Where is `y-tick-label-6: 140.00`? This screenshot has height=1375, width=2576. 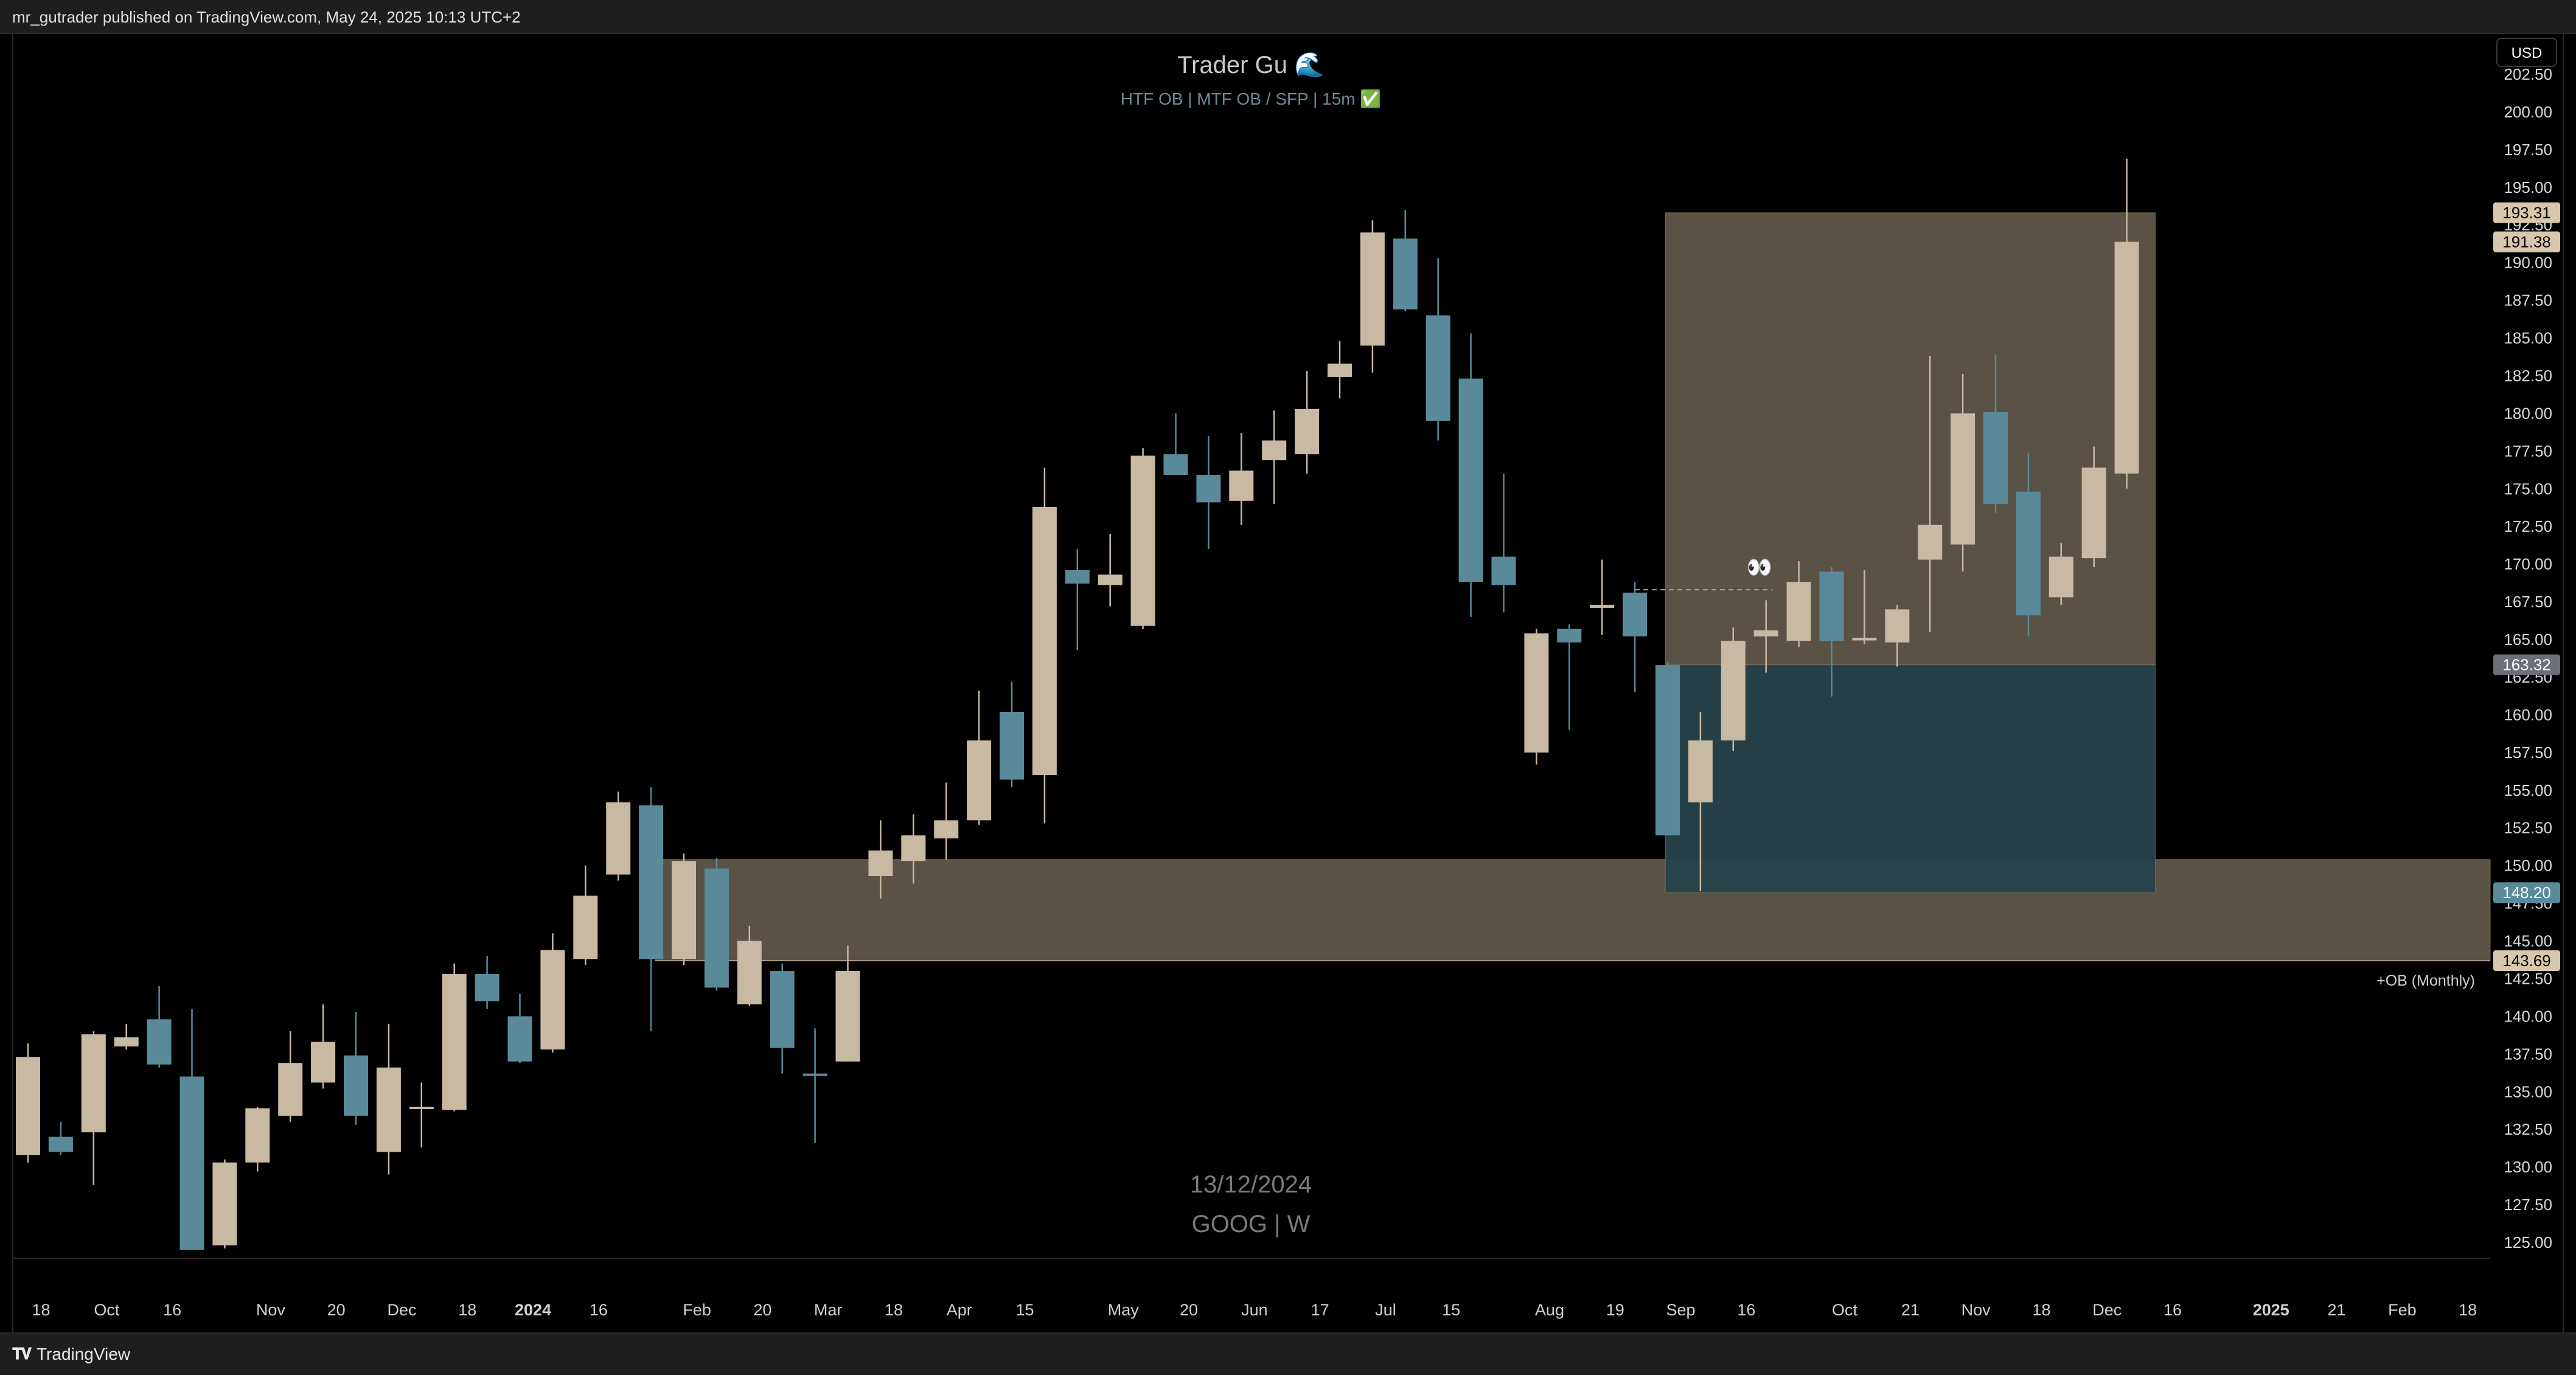
y-tick-label-6: 140.00 is located at coordinates (2528, 1016).